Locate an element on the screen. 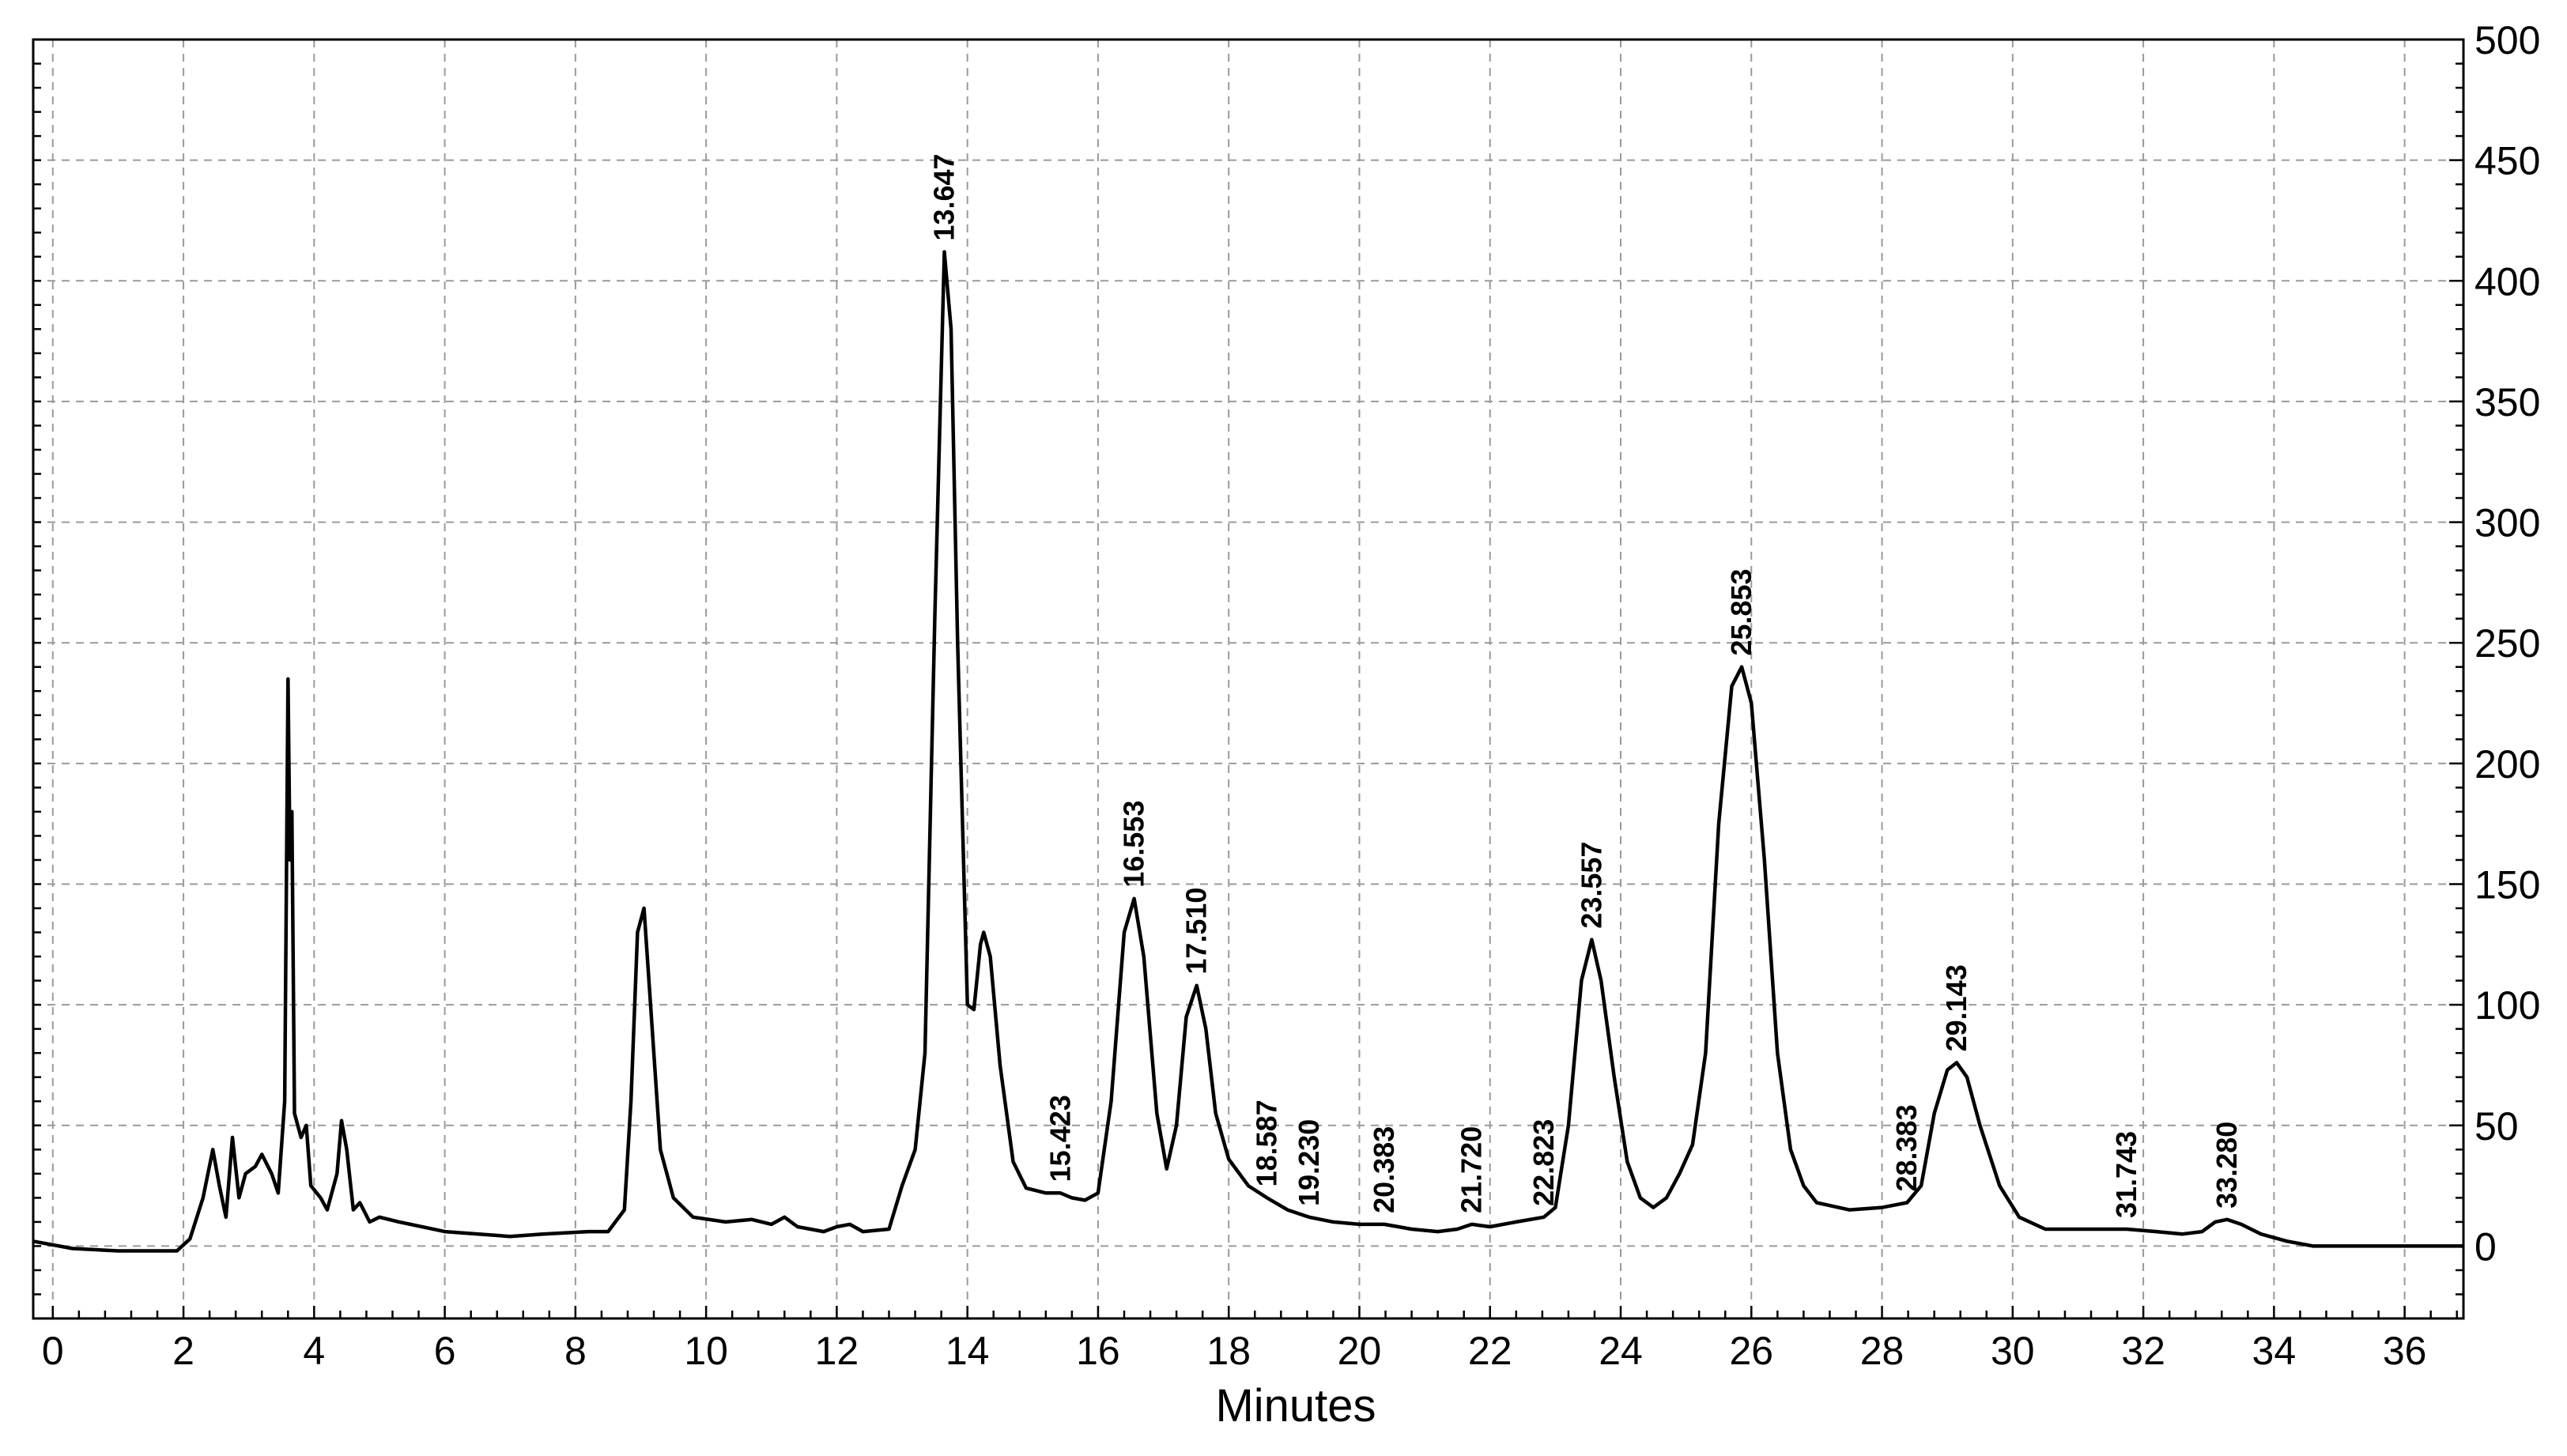 The height and width of the screenshot is (1456, 2567). peak-label: 17.510 is located at coordinates (1196, 932).